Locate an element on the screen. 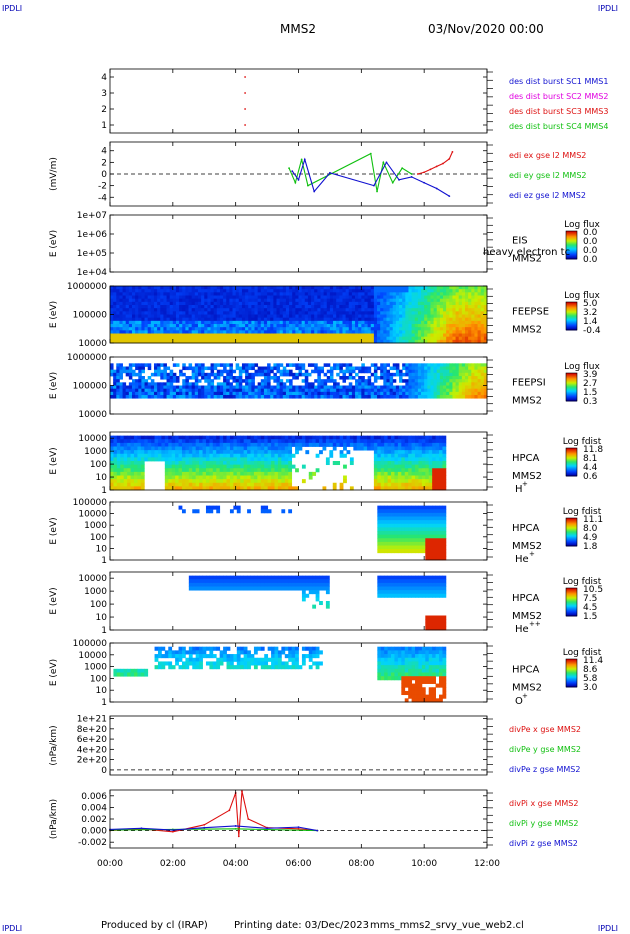  colorbar-tick: 5.0 is located at coordinates (590, 304).